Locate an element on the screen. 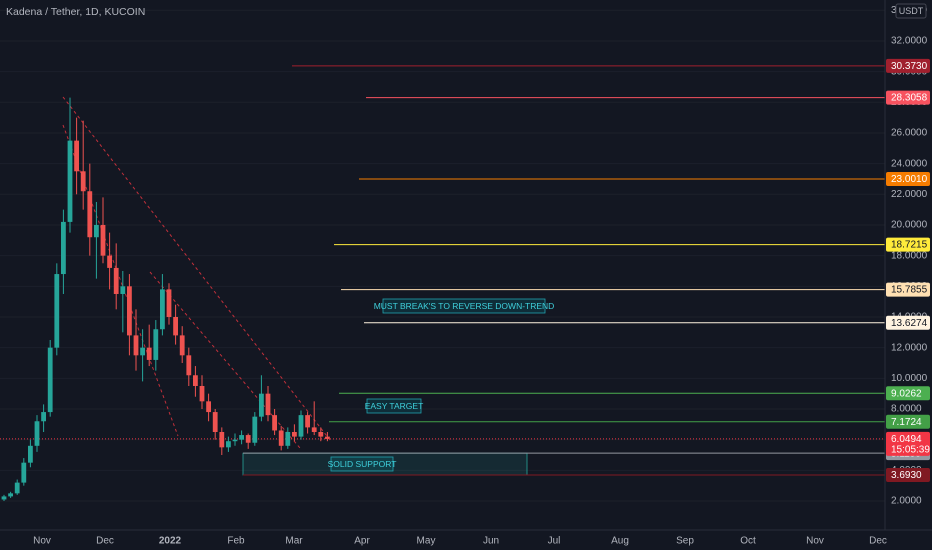  y-tick-label: 18.0000 is located at coordinates (909, 255).